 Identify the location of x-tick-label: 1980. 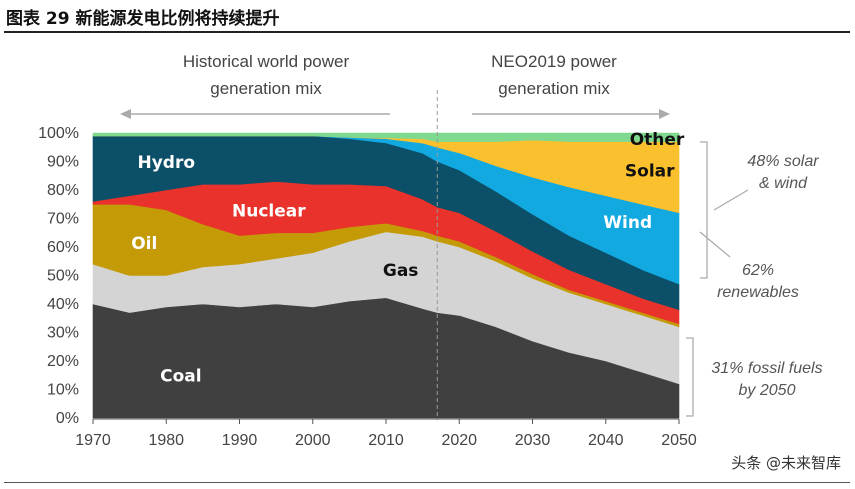
(166, 440).